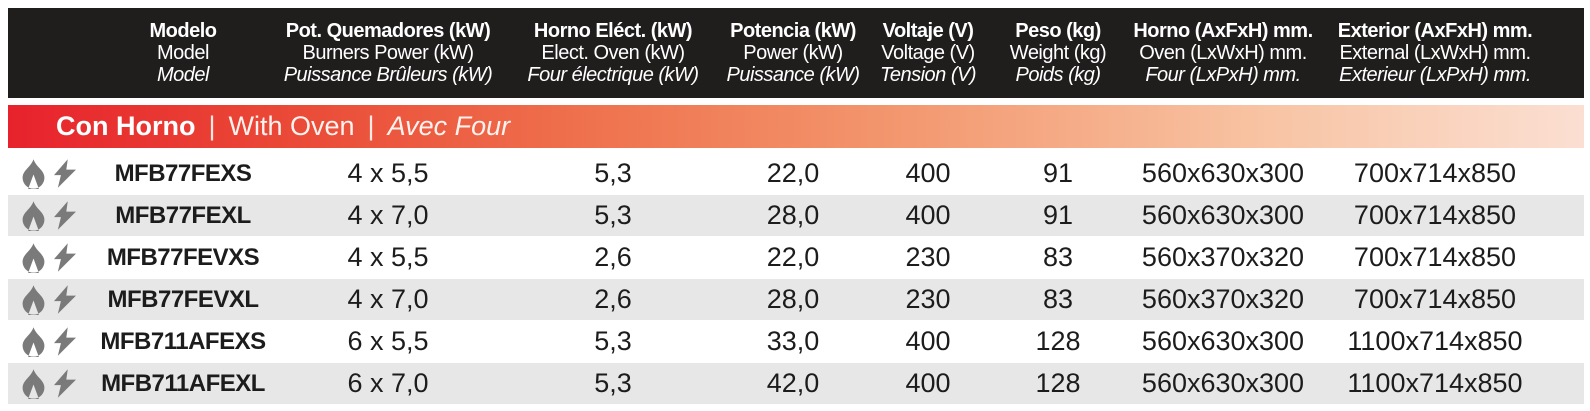  I want to click on header-label-es: Horno Eléct. (kW), so click(613, 31).